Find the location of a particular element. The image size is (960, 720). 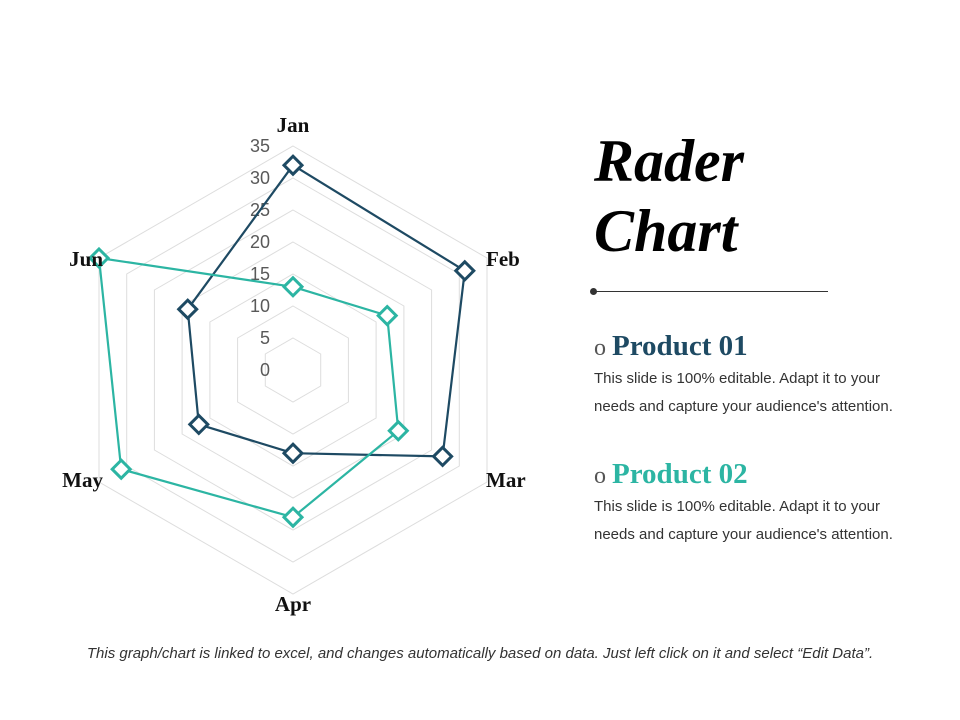

legend-product-02-header: o Product 02 is located at coordinates (764, 474).